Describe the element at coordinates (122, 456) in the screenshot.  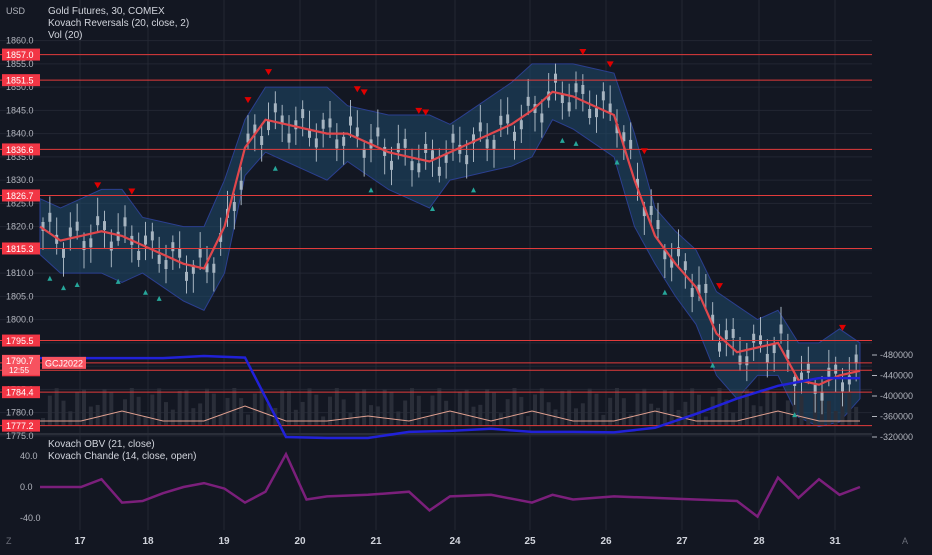
I see `chande-legend: Kovach Chande (14, close, open)` at that location.